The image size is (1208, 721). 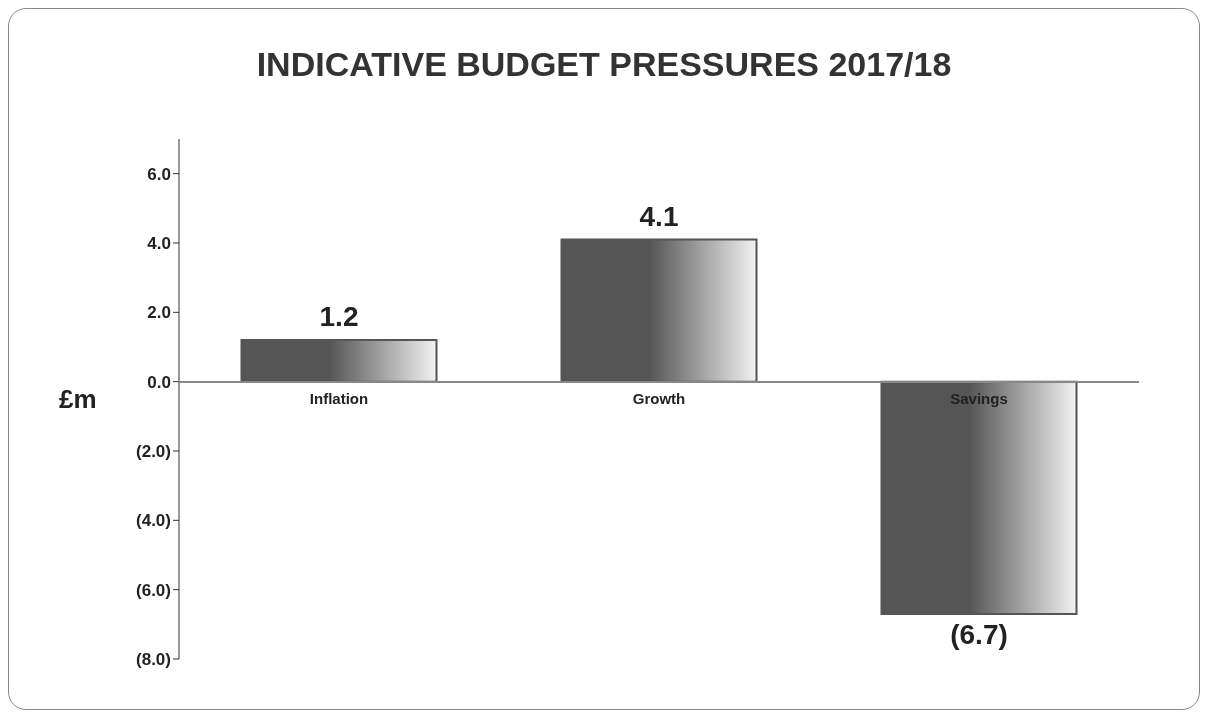 I want to click on x-tick-label: Inflation, so click(x=339, y=398).